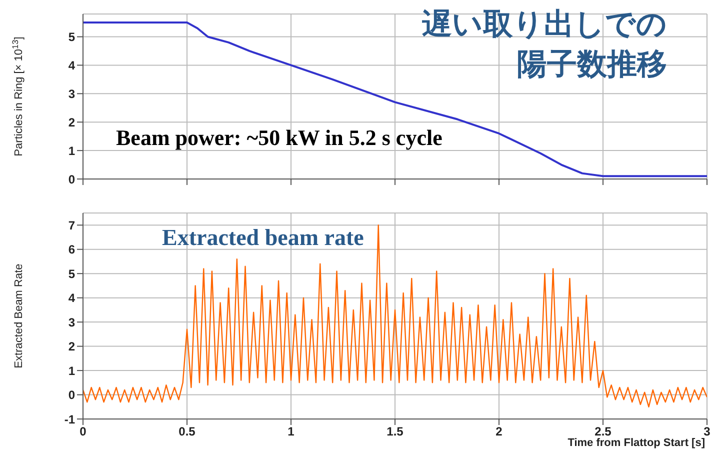  I want to click on y-axis-title: Extracted Beam Rate, so click(19, 316).